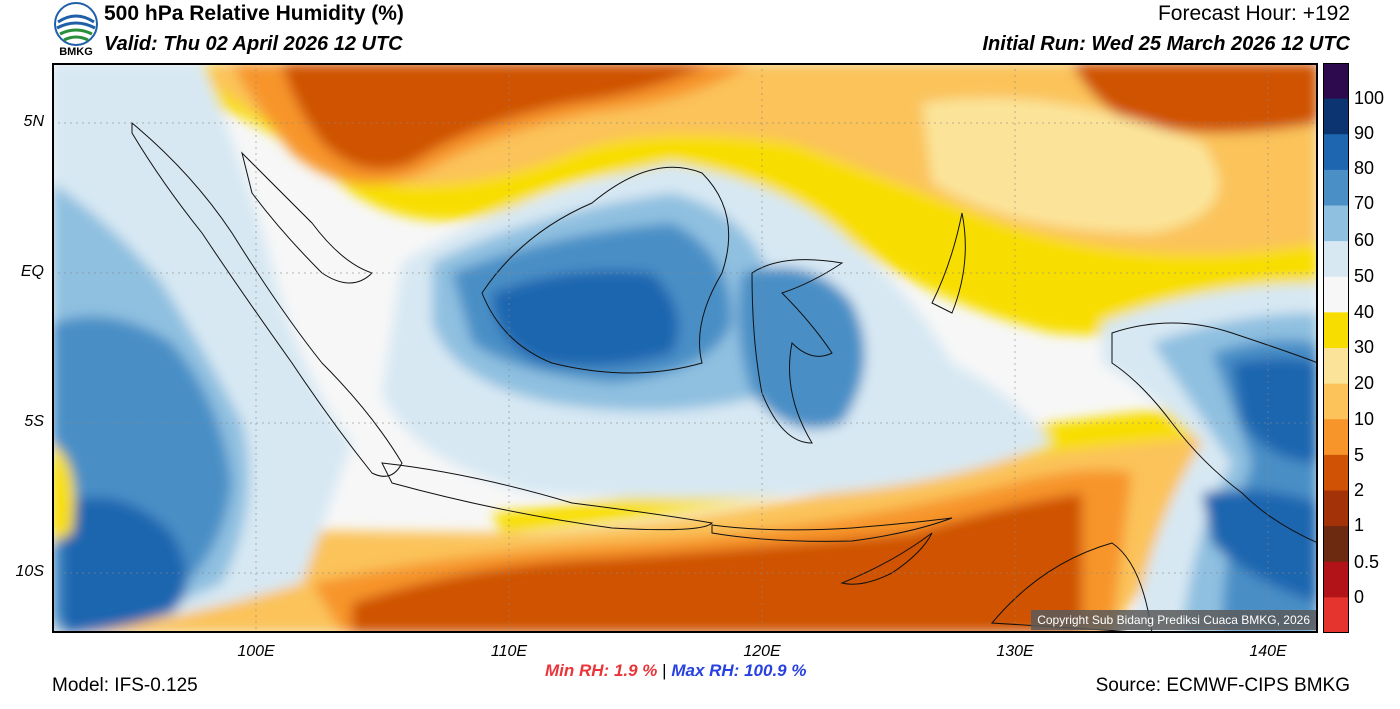 Image resolution: width=1400 pixels, height=709 pixels. What do you see at coordinates (125, 685) in the screenshot?
I see `model-label: Model: IFS-0.125` at bounding box center [125, 685].